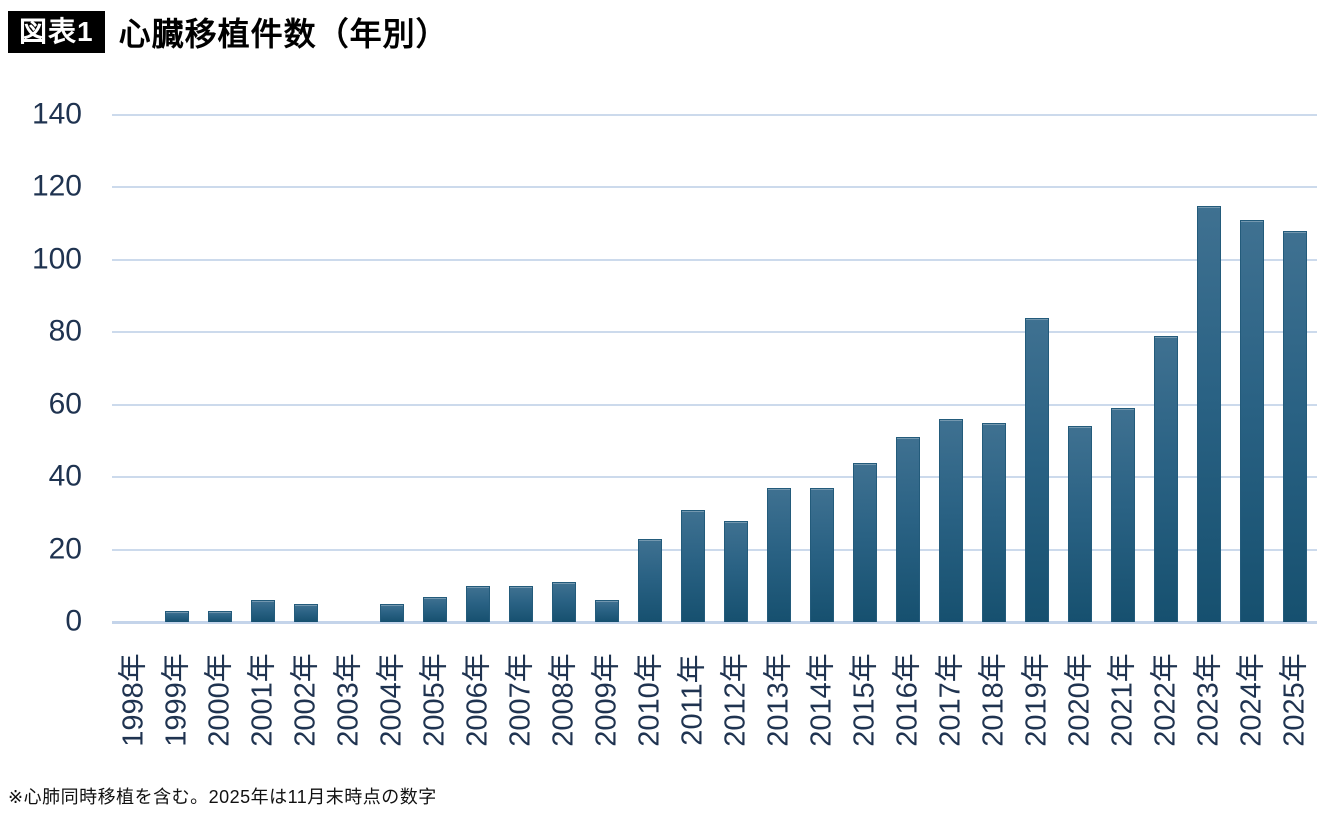 The width and height of the screenshot is (1340, 814). I want to click on x-tick-label-2019: 2019年, so click(1036, 700).